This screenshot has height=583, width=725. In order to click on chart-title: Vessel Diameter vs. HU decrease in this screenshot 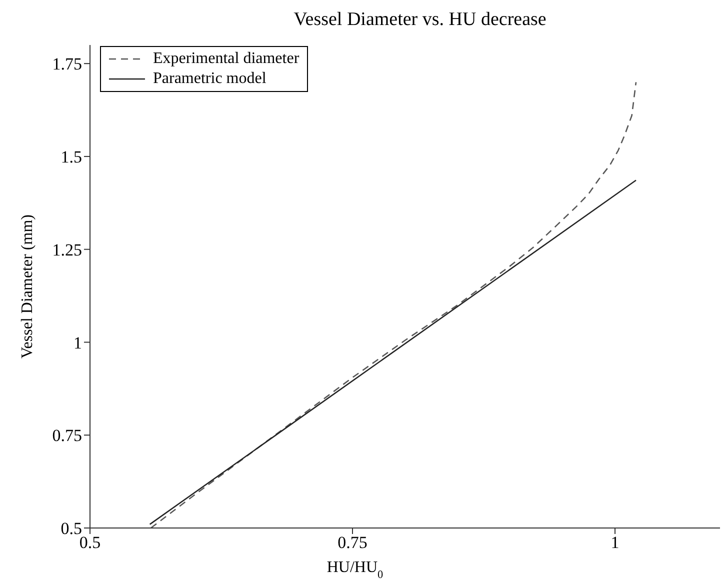, I will do `click(420, 19)`.